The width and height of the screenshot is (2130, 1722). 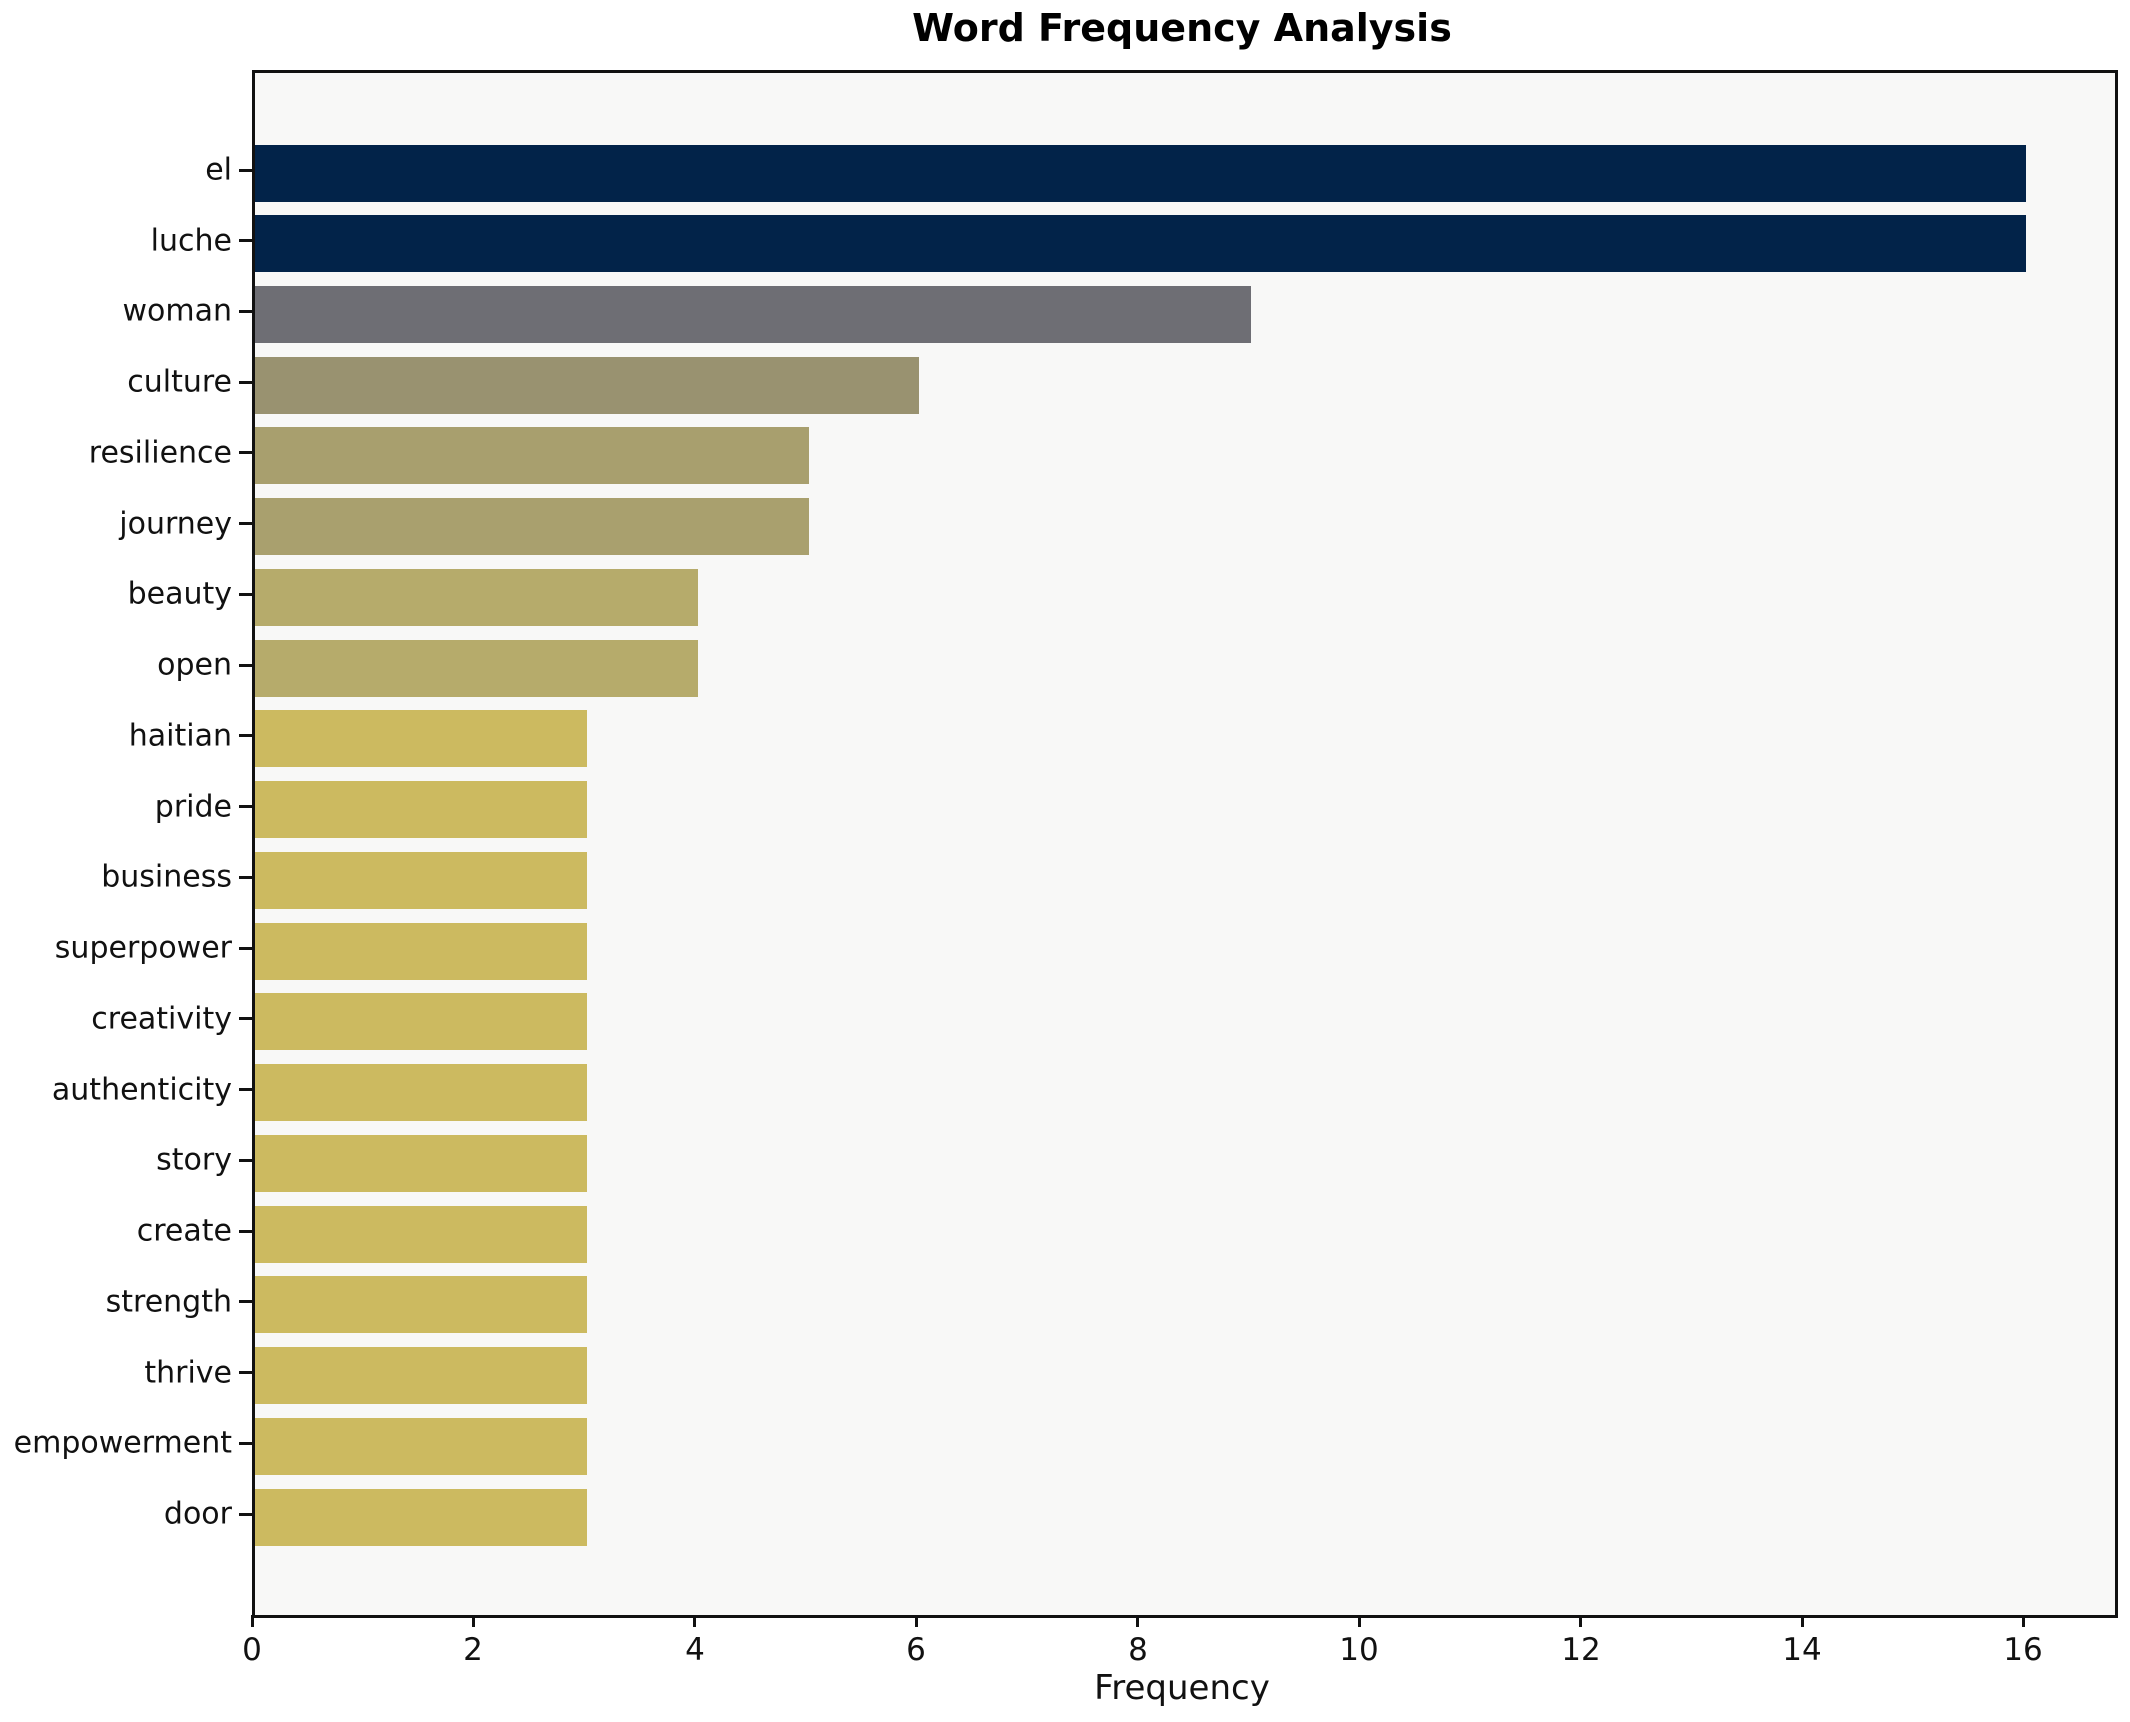 I want to click on x-tick-label-14: 14, so click(x=1802, y=1650).